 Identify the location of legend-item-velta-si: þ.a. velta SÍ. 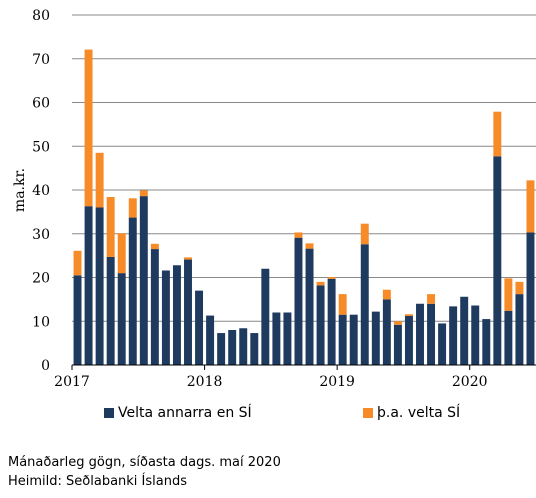
(411, 413).